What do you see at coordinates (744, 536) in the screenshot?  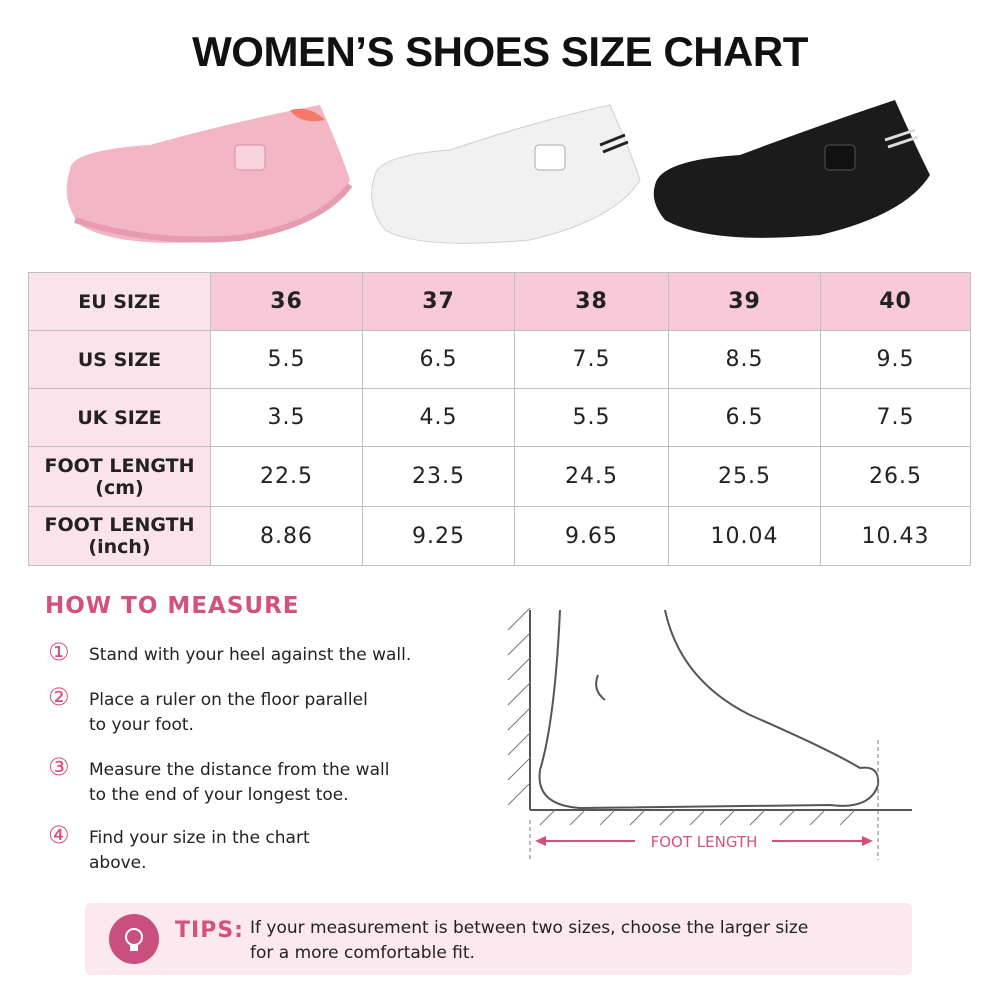 I see `table-cell: 10.04` at bounding box center [744, 536].